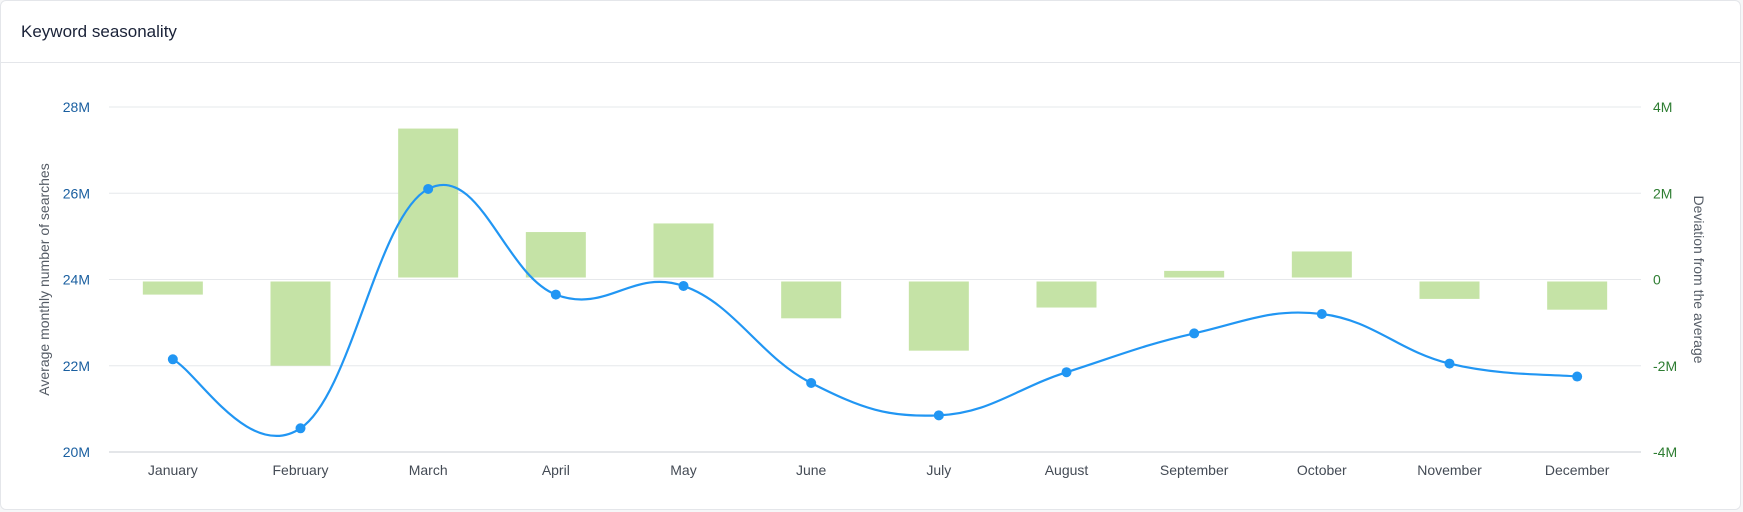 Image resolution: width=1743 pixels, height=512 pixels. I want to click on left-tick-label: 26M, so click(76, 193).